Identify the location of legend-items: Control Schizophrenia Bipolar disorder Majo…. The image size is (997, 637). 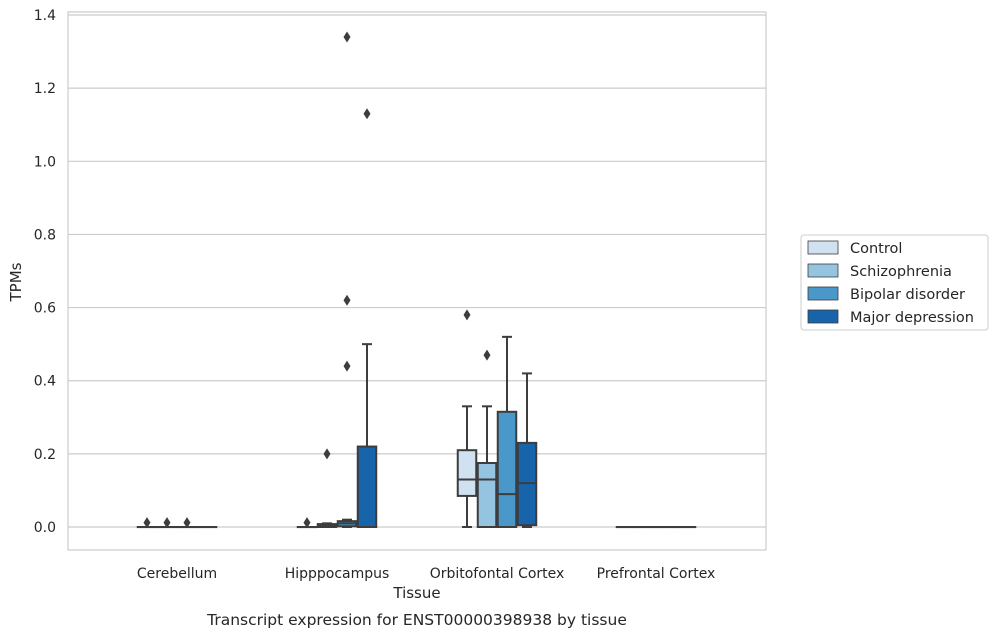
(890, 283).